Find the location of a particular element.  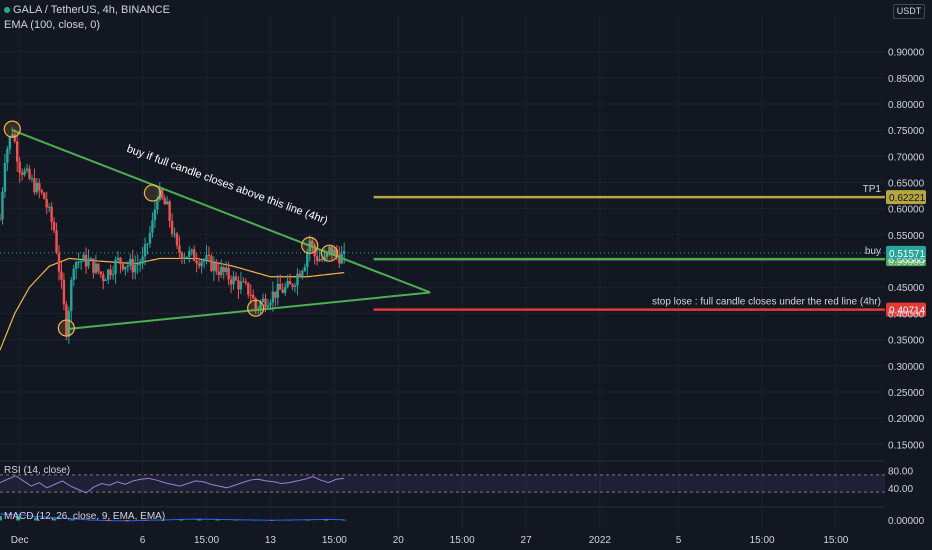

triangle-upper-line is located at coordinates (221, 211).